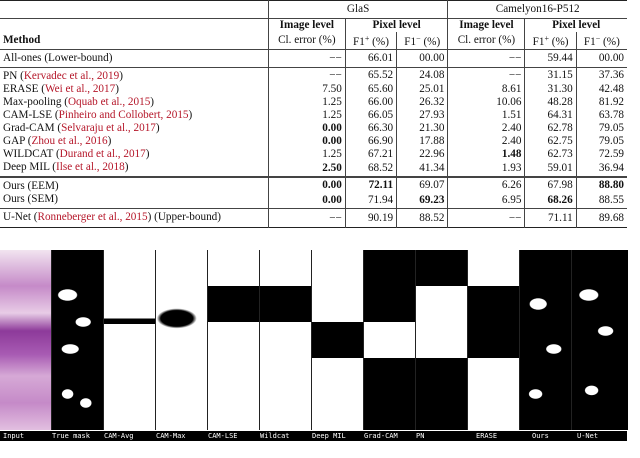 This screenshot has height=458, width=640. Describe the element at coordinates (601, 41) in the screenshot. I see `cam-f1-minus-header: F1− (%)` at that location.